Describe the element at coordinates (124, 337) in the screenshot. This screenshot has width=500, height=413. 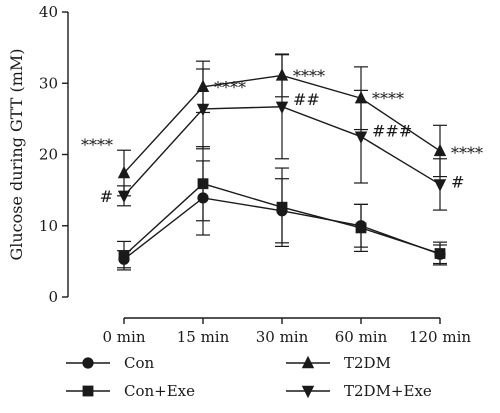
I see `x-tick-label: 0 min` at that location.